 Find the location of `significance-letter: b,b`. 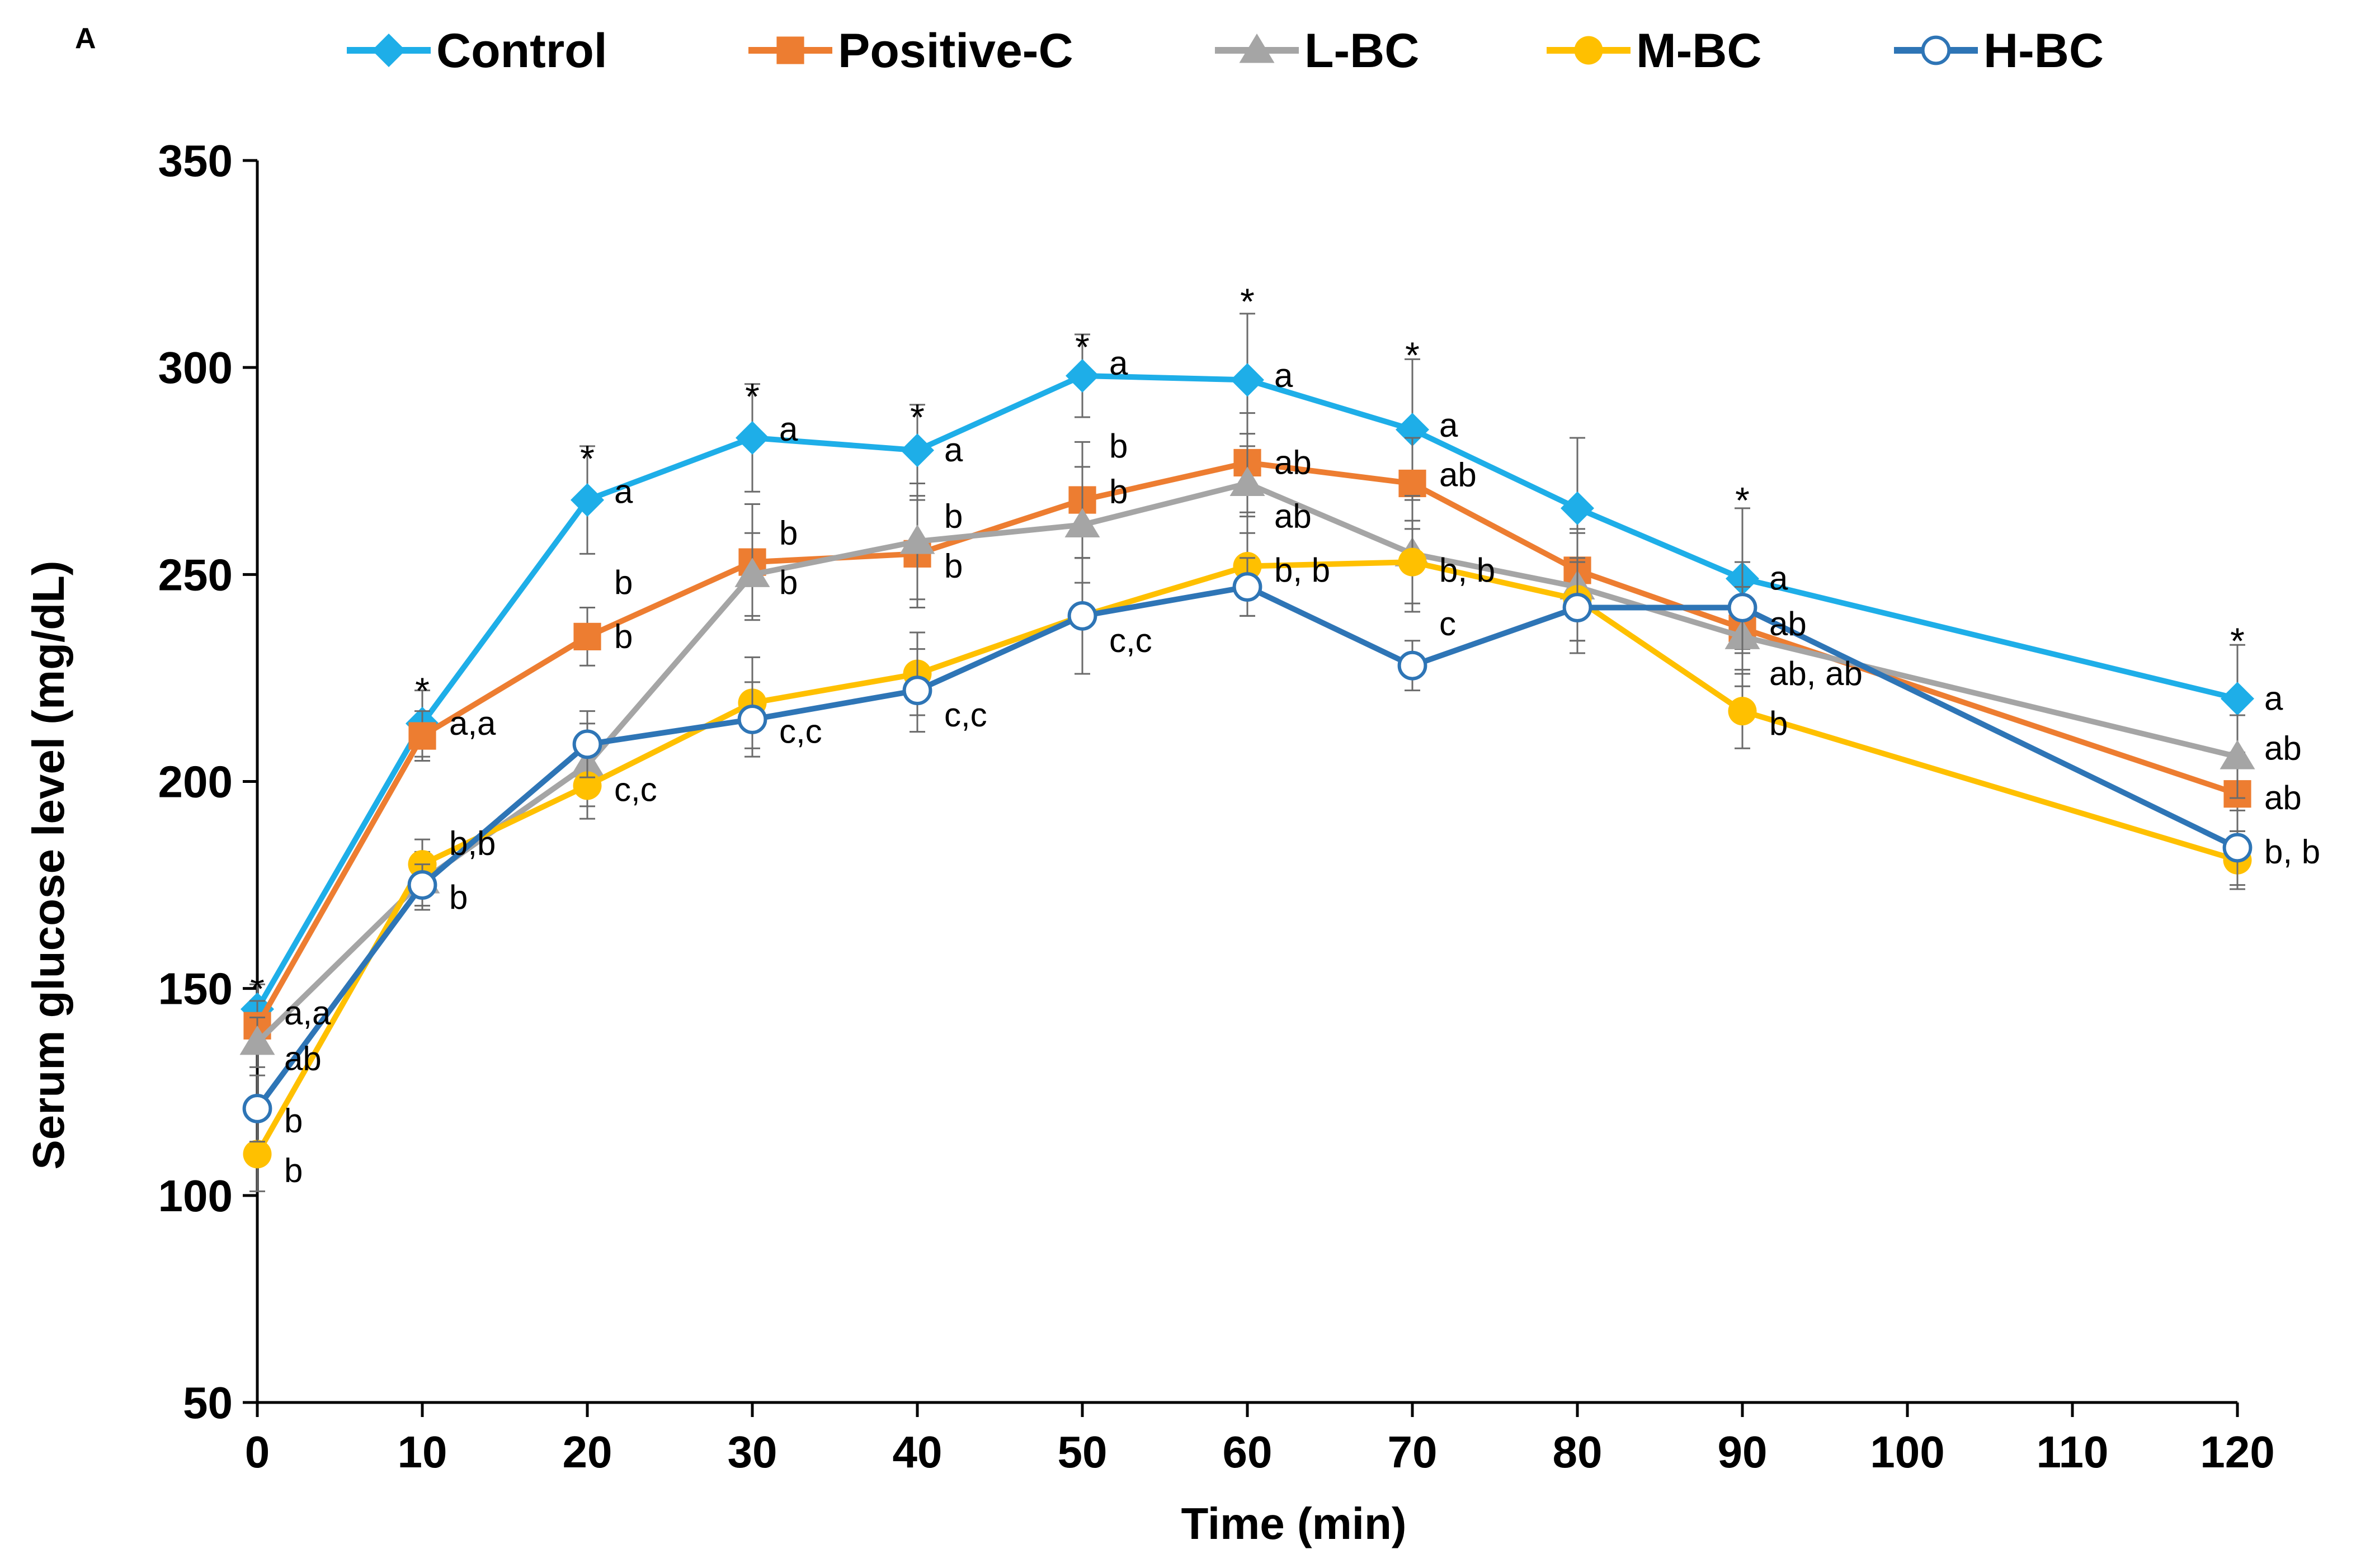

significance-letter: b,b is located at coordinates (473, 844).